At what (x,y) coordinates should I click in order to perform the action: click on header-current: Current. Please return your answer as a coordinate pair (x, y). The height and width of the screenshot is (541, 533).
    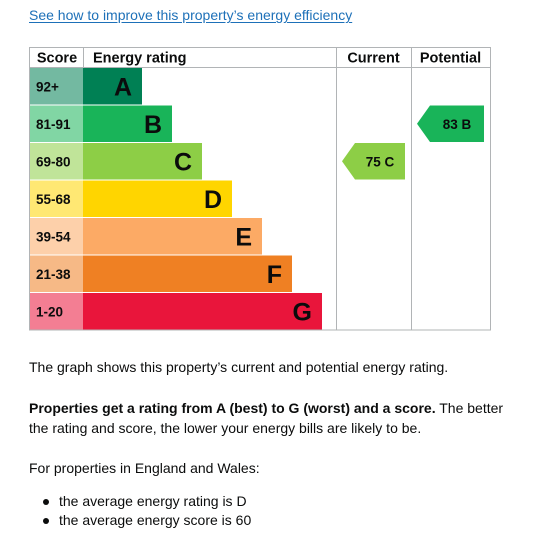
    Looking at the image, I should click on (373, 59).